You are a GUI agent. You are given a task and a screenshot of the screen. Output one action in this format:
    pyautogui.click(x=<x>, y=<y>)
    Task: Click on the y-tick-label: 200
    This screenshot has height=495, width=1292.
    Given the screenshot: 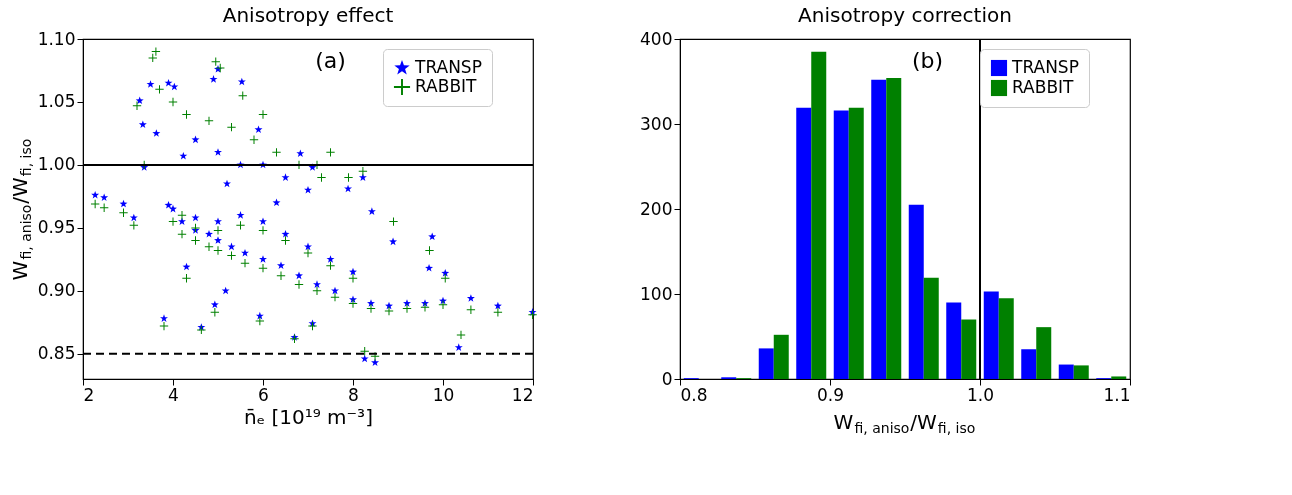 What is the action you would take?
    pyautogui.click(x=656, y=208)
    